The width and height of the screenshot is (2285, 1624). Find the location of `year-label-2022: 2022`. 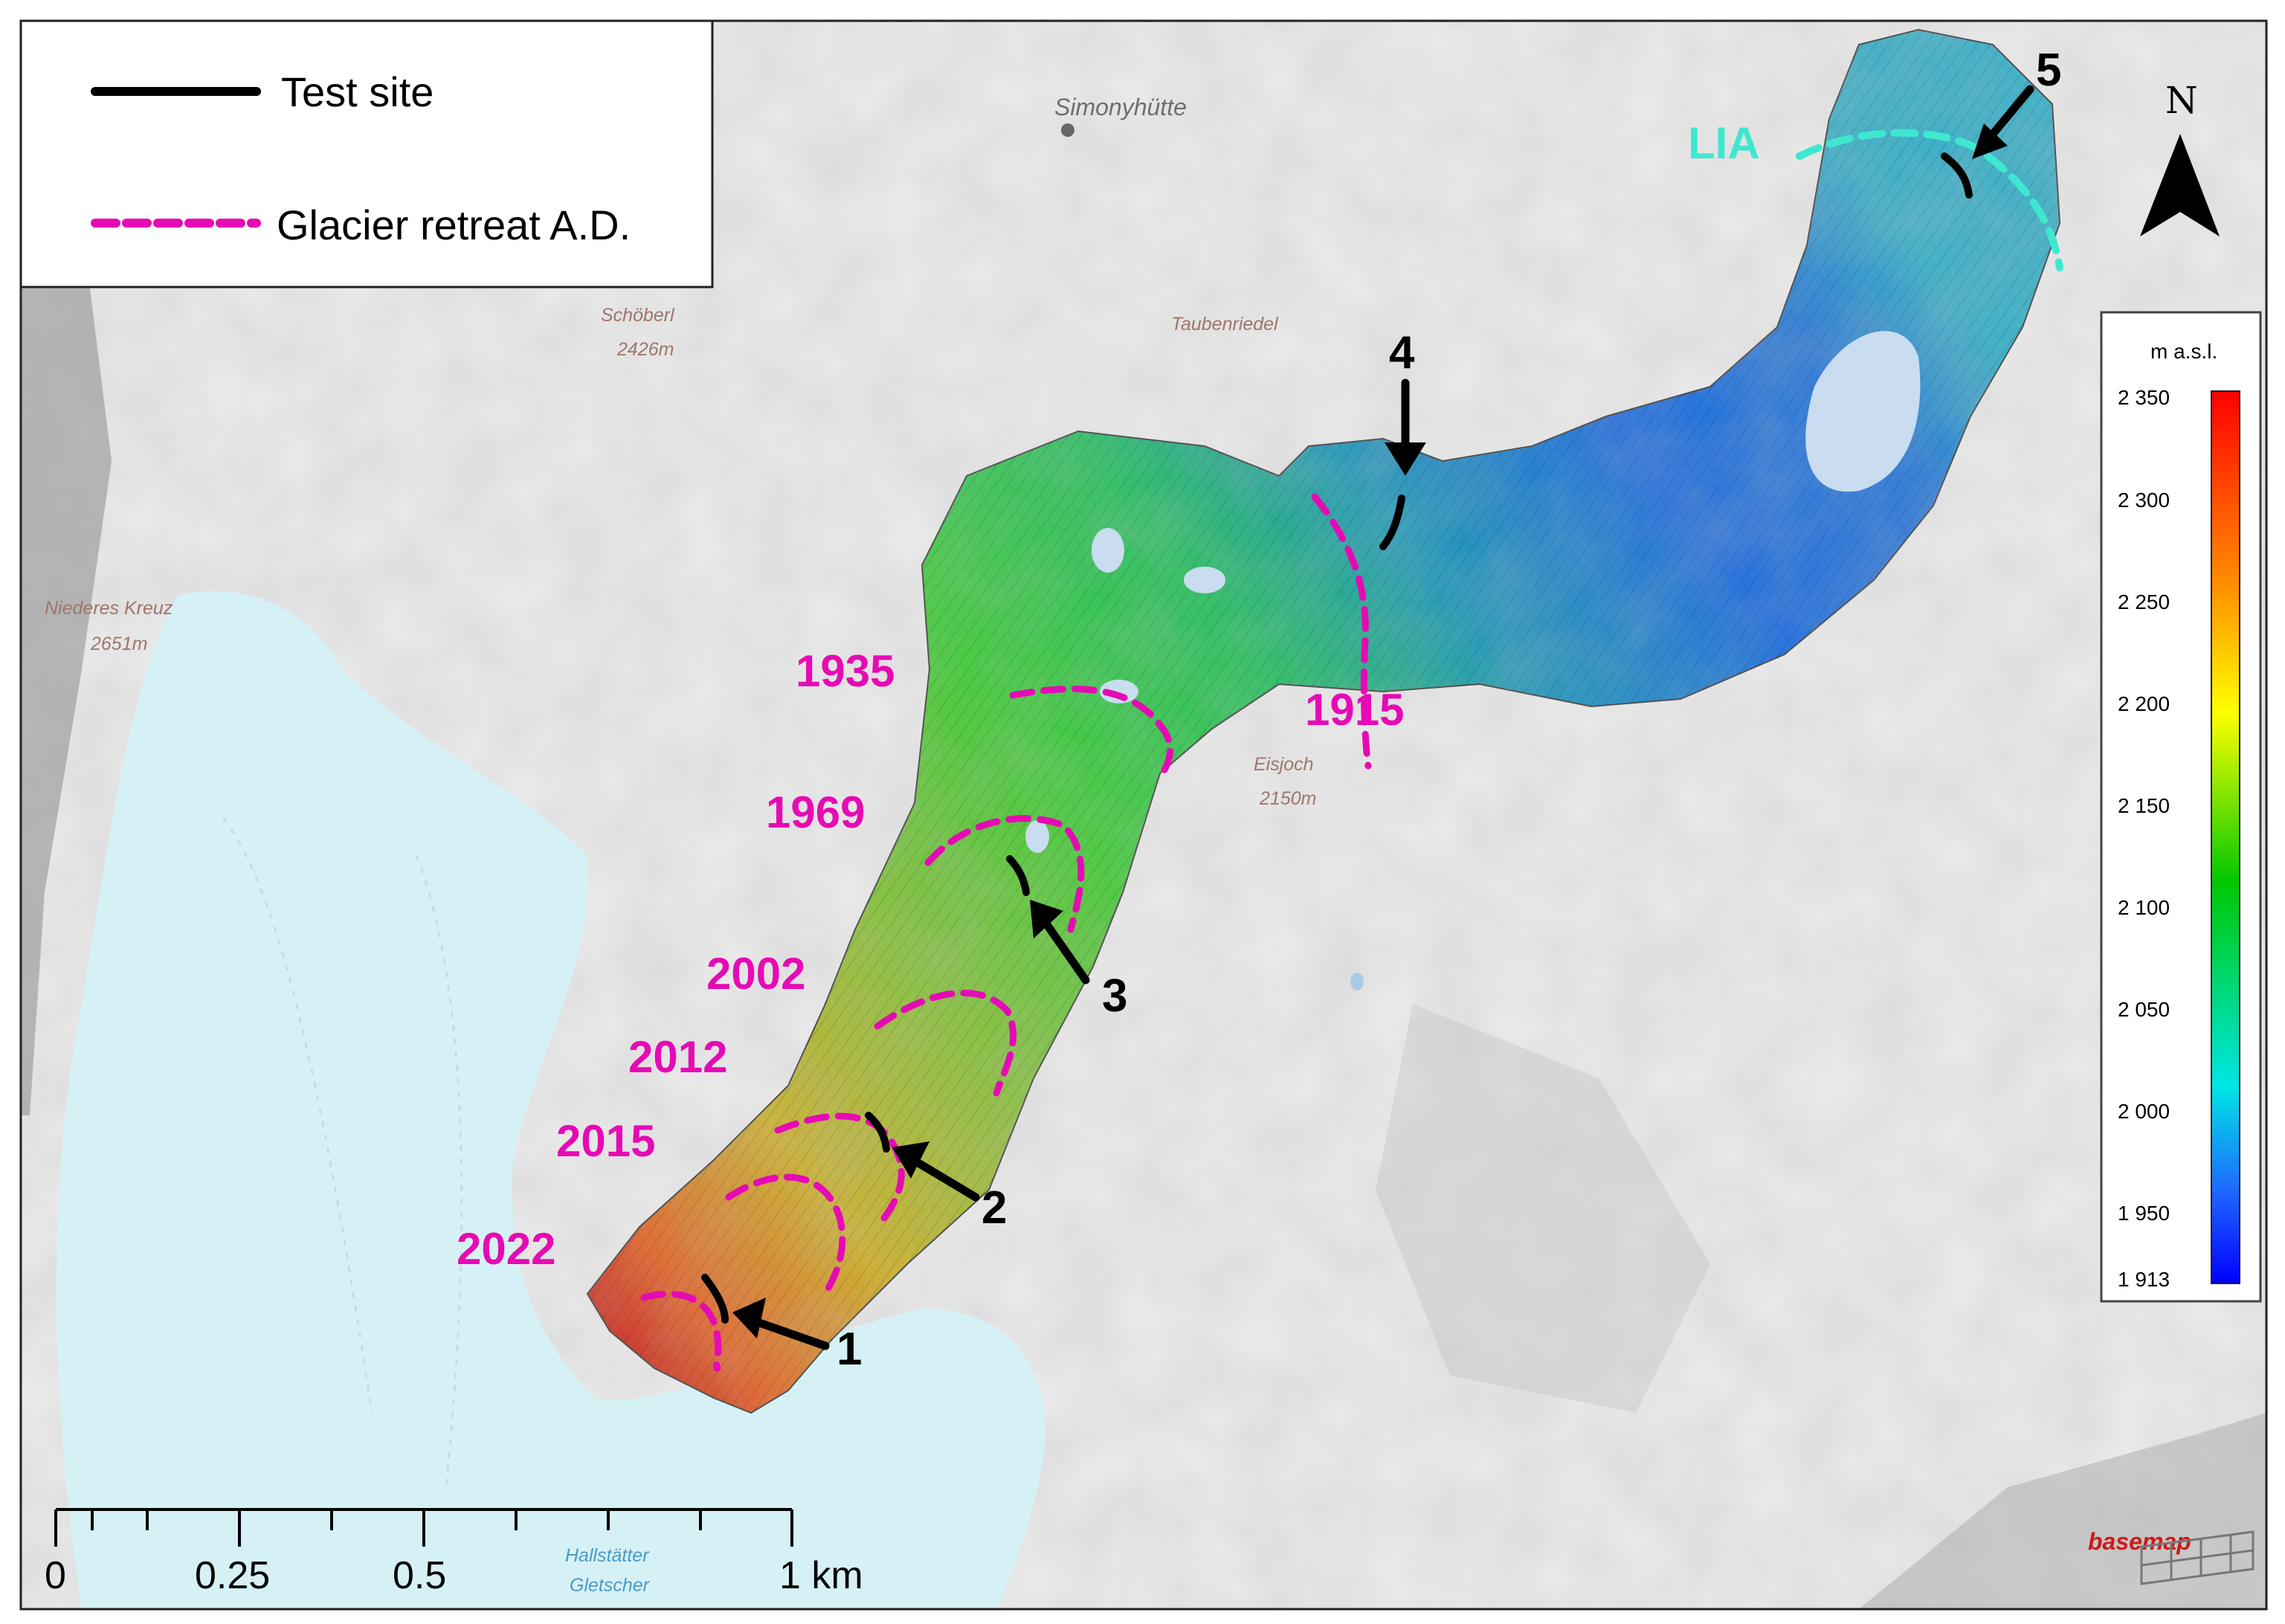

year-label-2022: 2022 is located at coordinates (506, 1249).